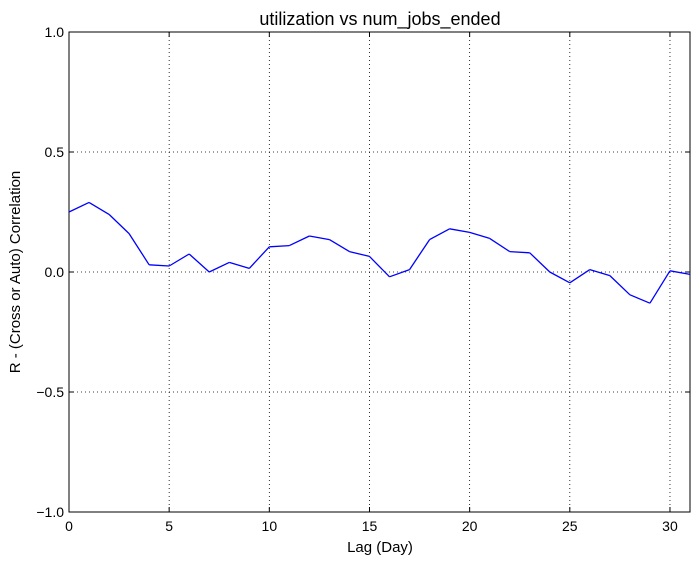  Describe the element at coordinates (380, 547) in the screenshot. I see `x-axis-label: Lag (Day)` at that location.